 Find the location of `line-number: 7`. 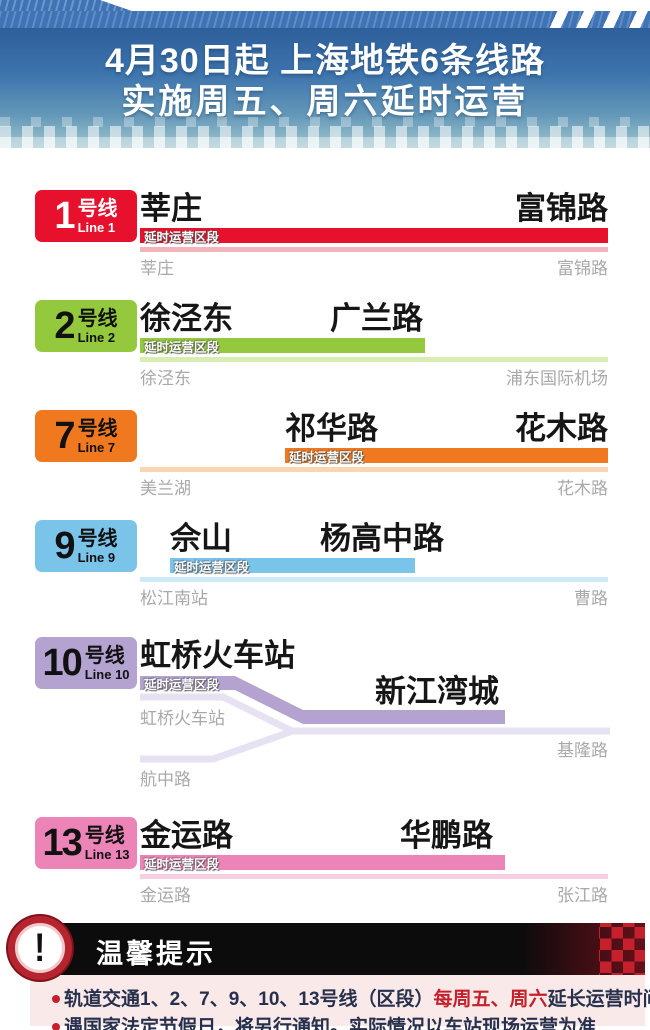

line-number: 7 is located at coordinates (64, 436).